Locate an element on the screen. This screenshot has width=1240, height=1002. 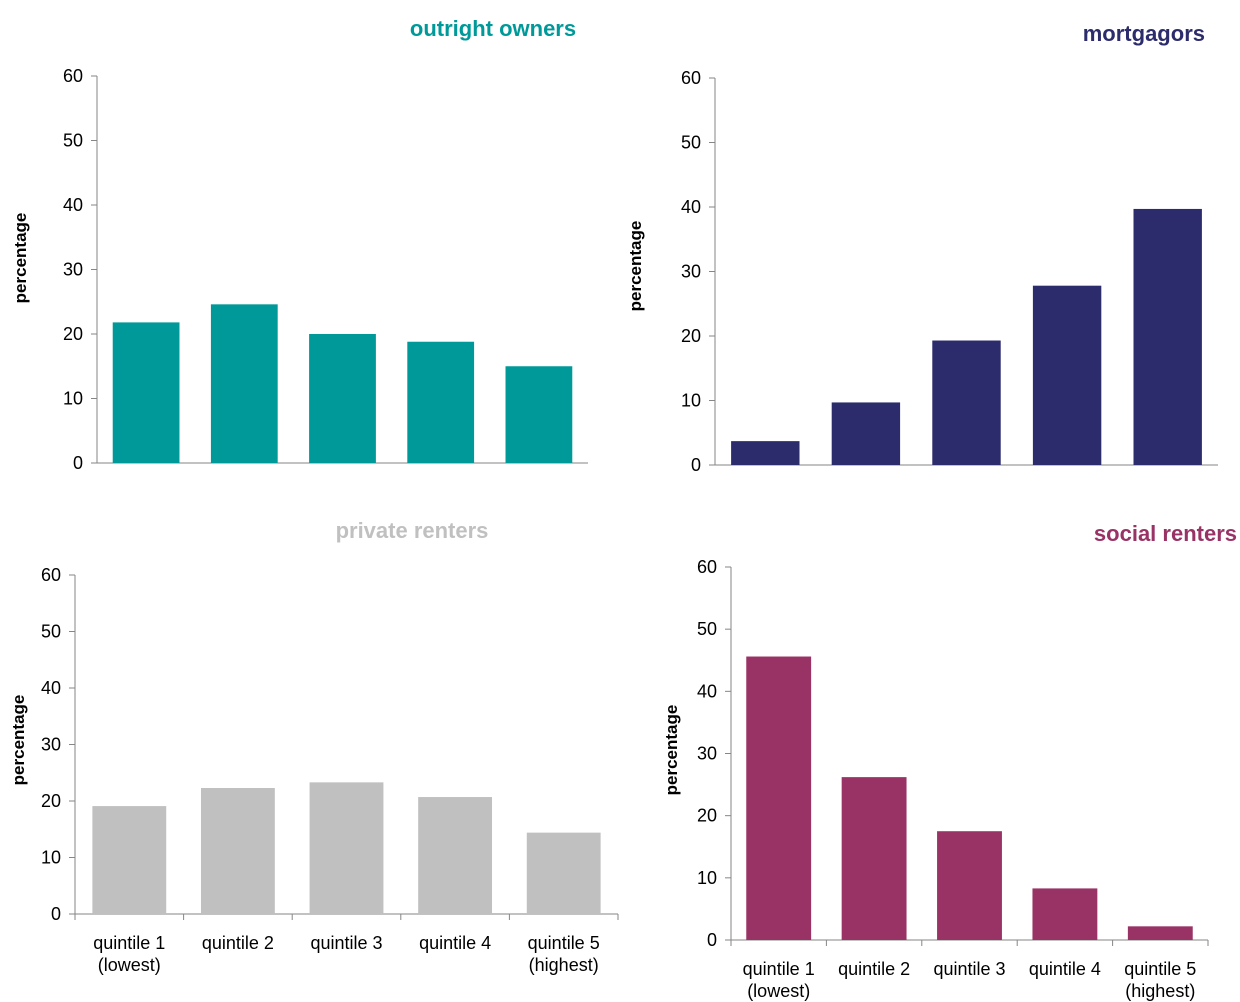
chart-4-x-tick-label: quintile 5 is located at coordinates (1160, 969).